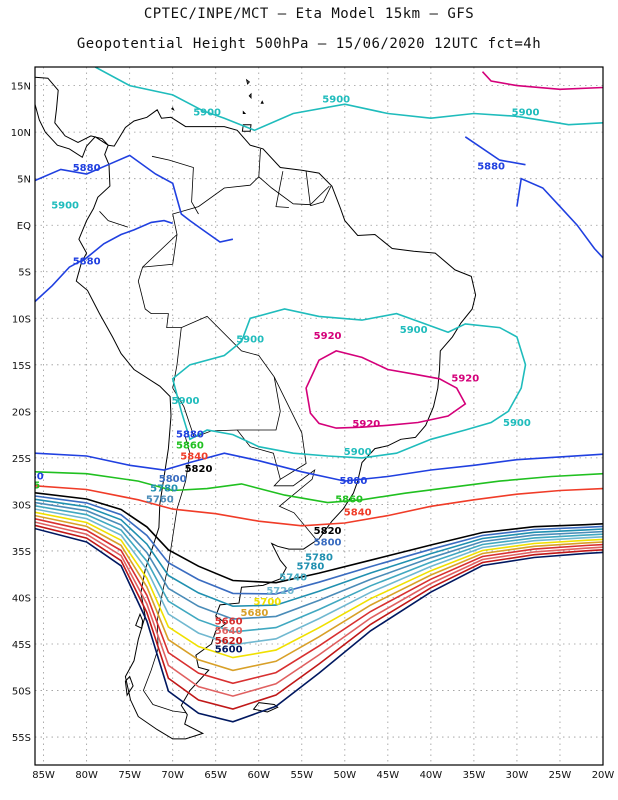  I want to click on central-america-coast, so click(72, 117).